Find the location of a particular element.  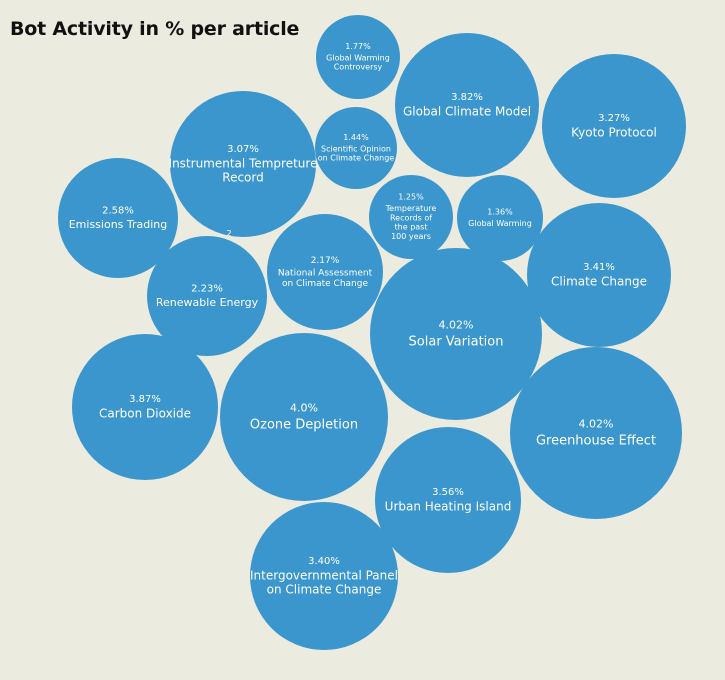

chart-title: Bot Activity in % per article is located at coordinates (155, 29).